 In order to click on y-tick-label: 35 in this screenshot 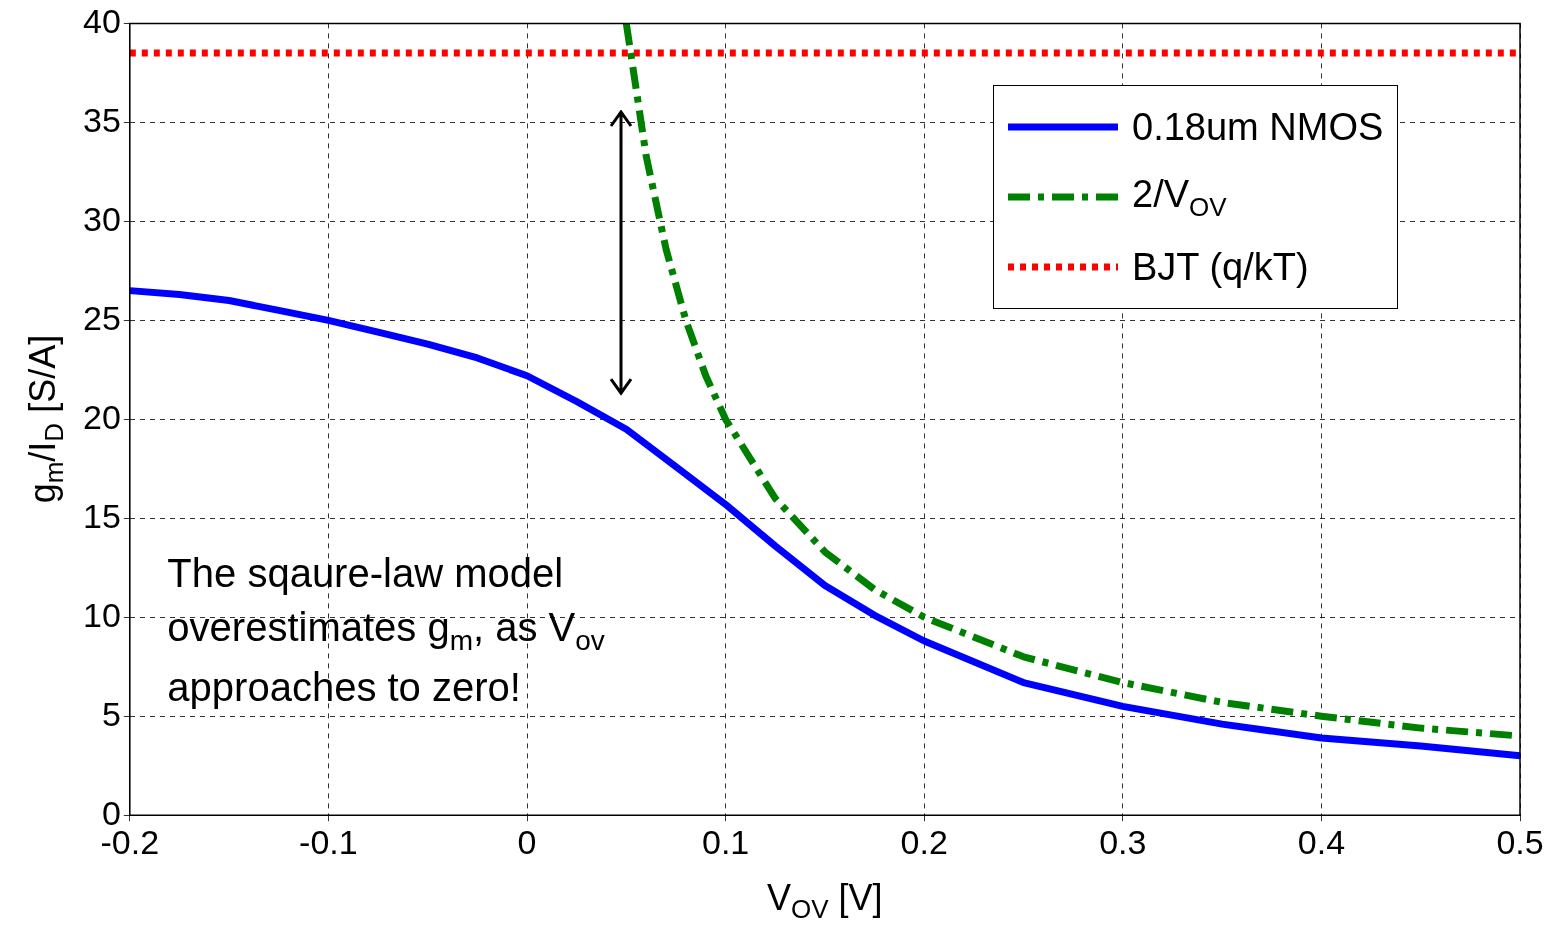, I will do `click(101, 119)`.